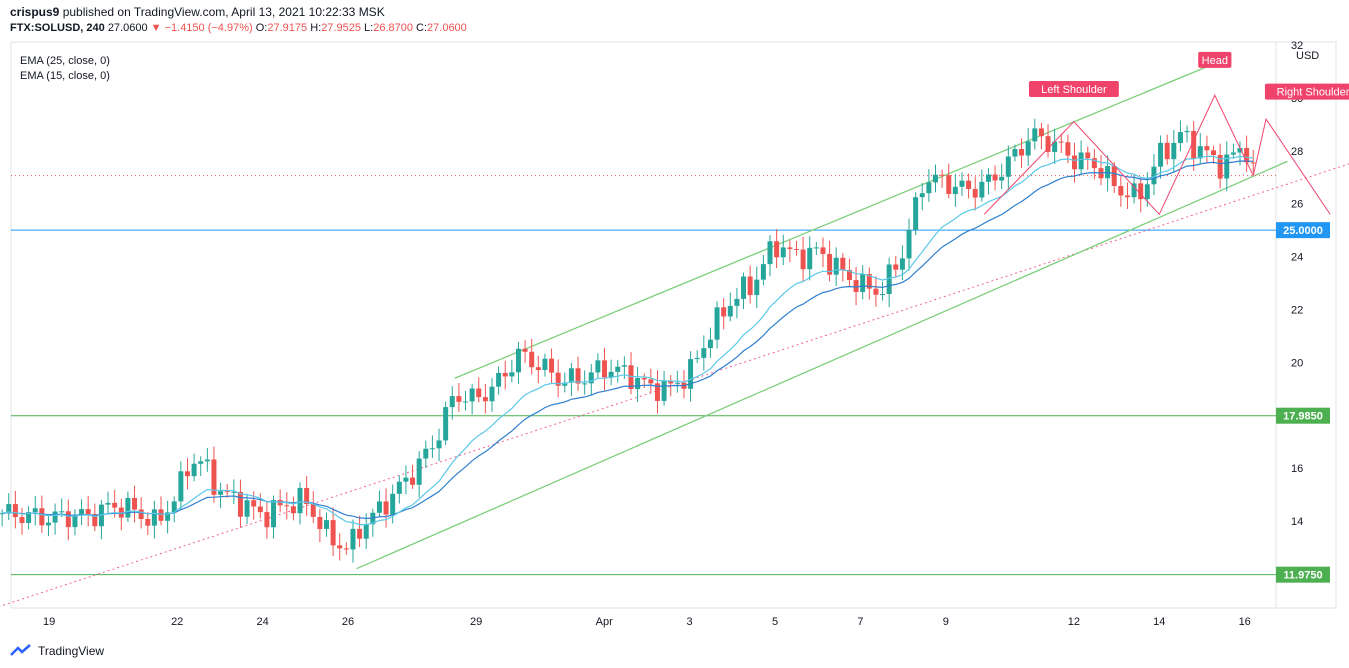 This screenshot has height=668, width=1349. I want to click on author-name: crispus9, so click(35, 12).